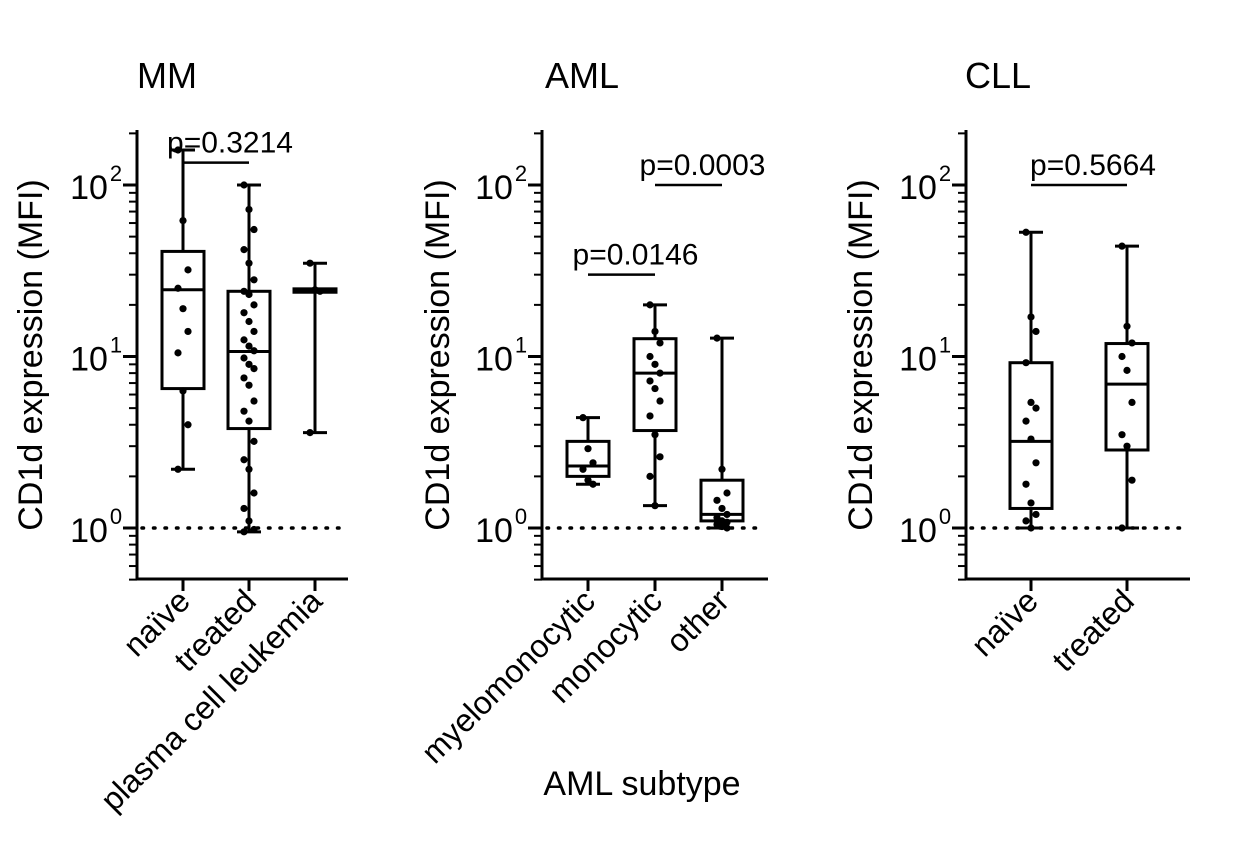 Image resolution: width=1252 pixels, height=845 pixels. I want to click on category-label: treated, so click(1093, 630).